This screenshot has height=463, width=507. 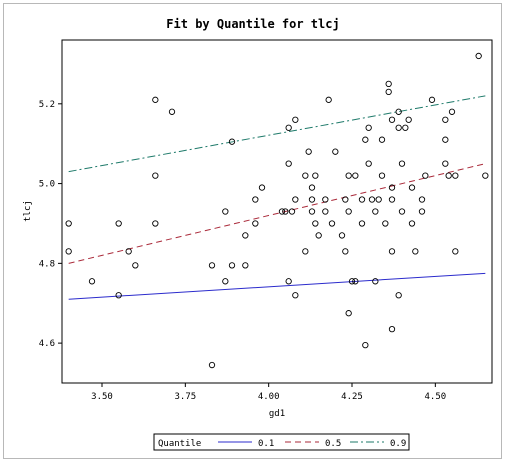 I want to click on legend-box, so click(x=281, y=442).